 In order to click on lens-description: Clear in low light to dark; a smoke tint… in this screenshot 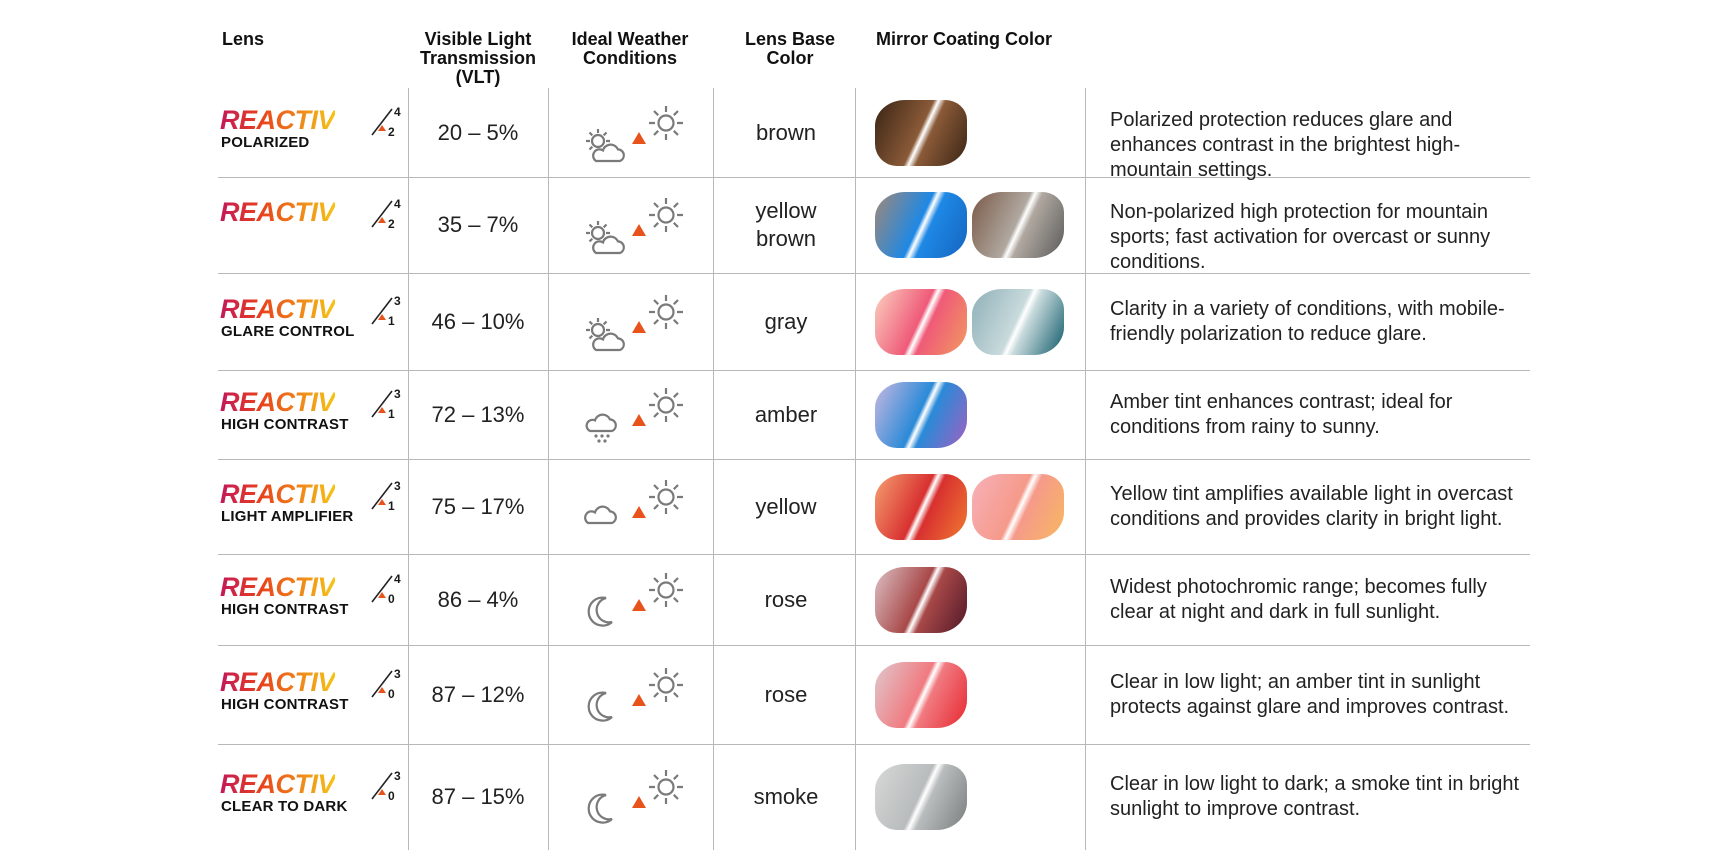, I will do `click(1315, 796)`.